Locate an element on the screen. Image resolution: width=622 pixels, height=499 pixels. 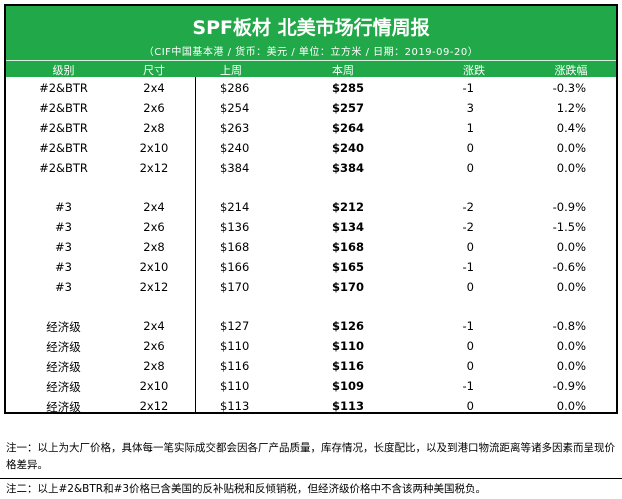
column-divider is located at coordinates (195, 244).